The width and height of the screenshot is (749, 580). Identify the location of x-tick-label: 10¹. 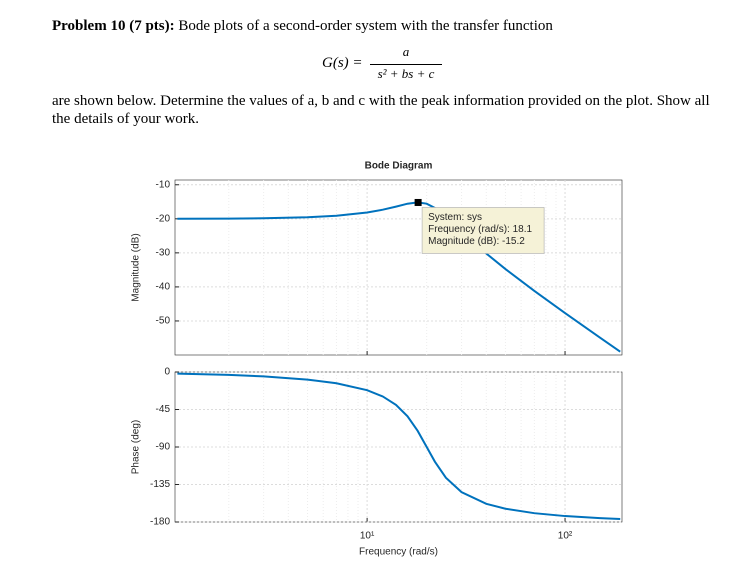
(367, 536).